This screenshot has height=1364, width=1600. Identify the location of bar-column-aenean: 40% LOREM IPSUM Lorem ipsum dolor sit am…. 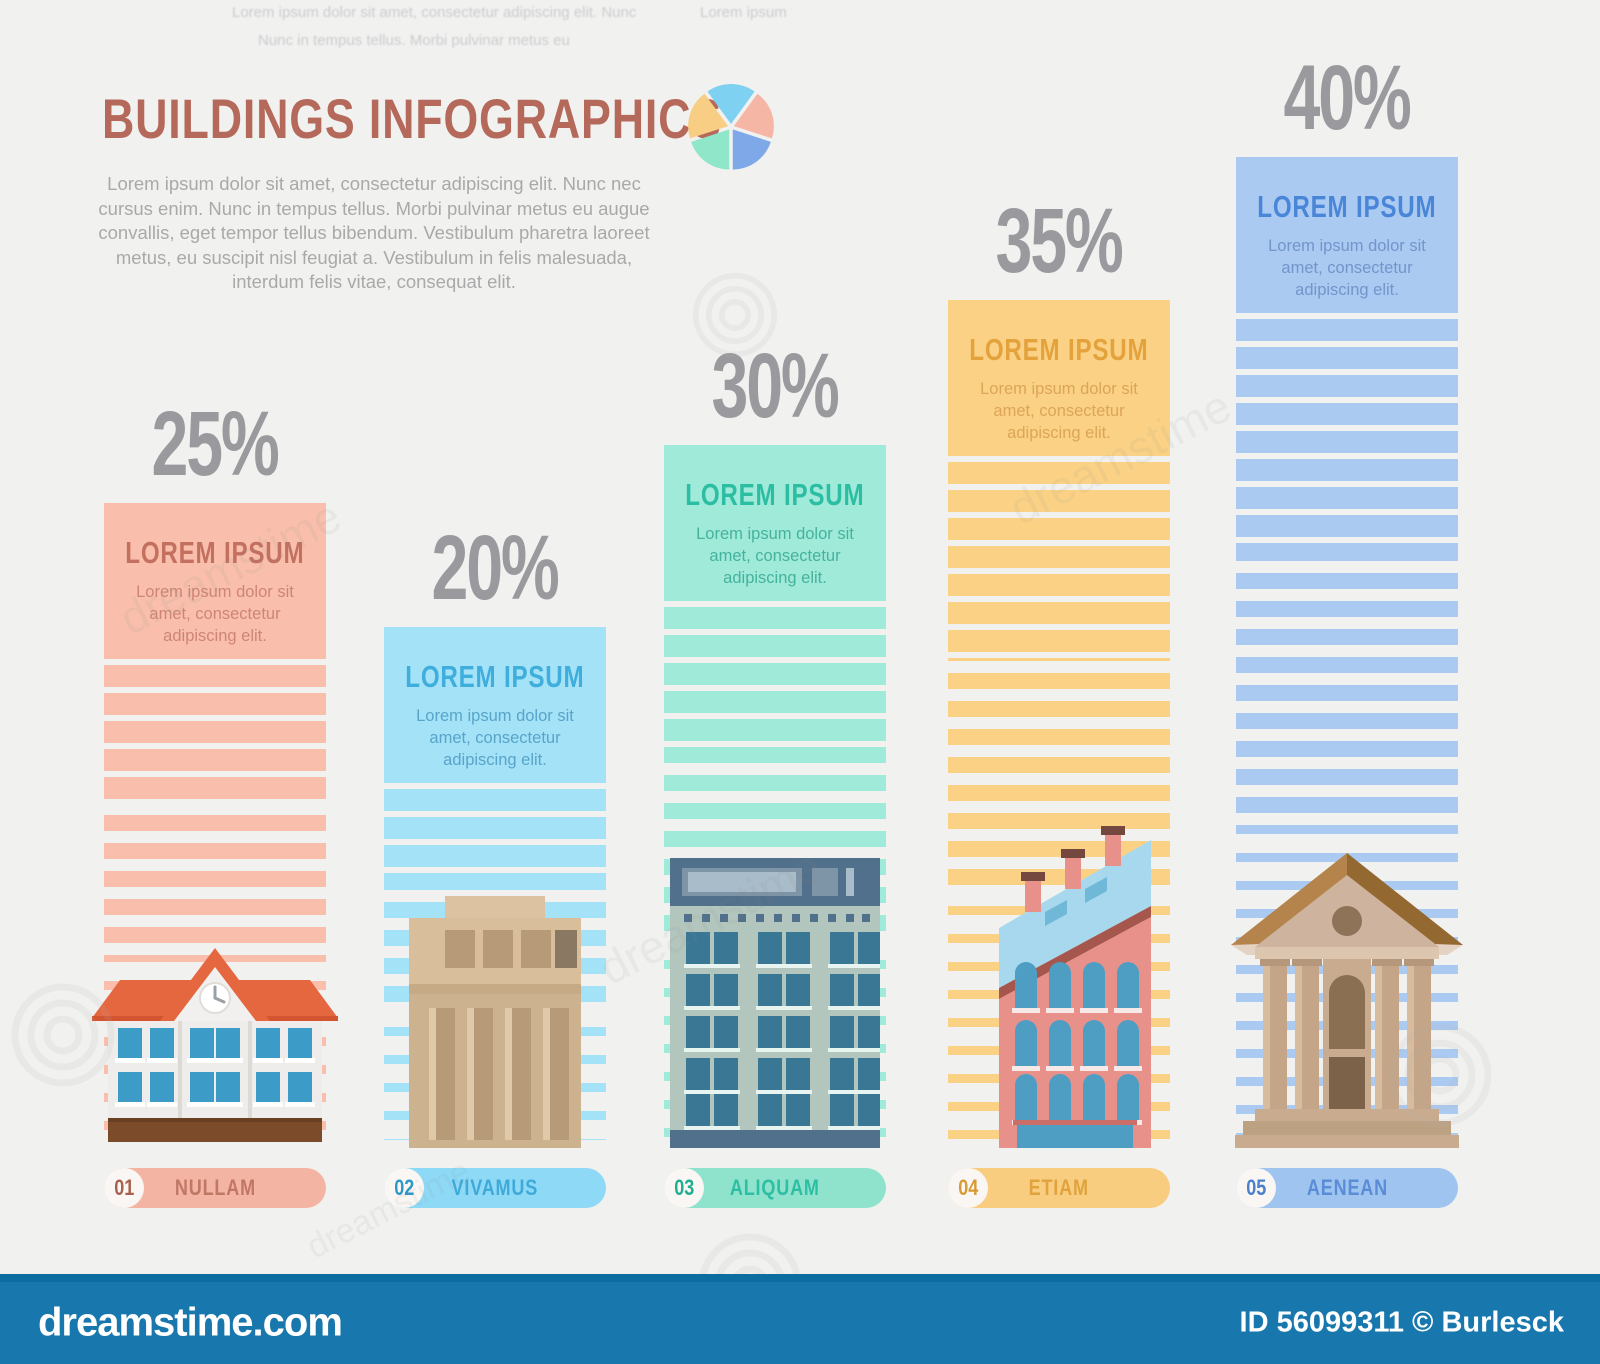
(1347, 622).